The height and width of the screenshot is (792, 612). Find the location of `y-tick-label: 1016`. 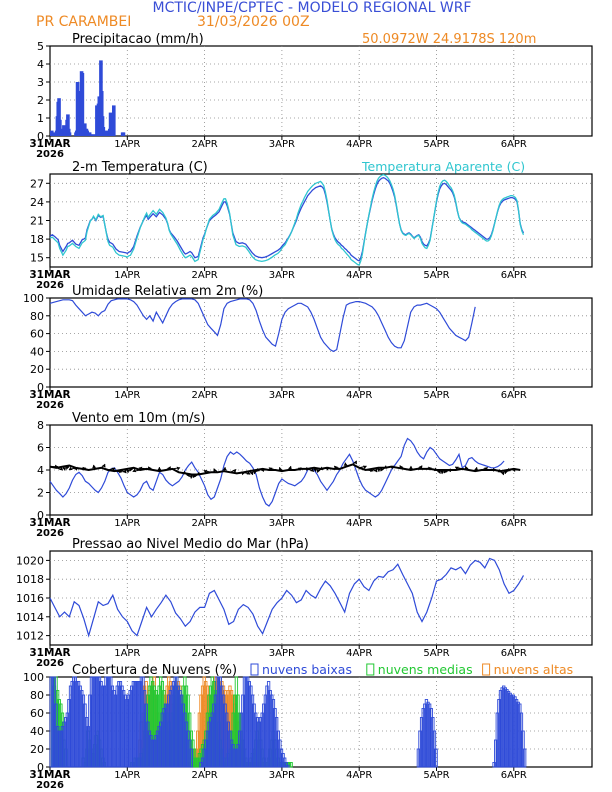

y-tick-label: 1016 is located at coordinates (30, 598).